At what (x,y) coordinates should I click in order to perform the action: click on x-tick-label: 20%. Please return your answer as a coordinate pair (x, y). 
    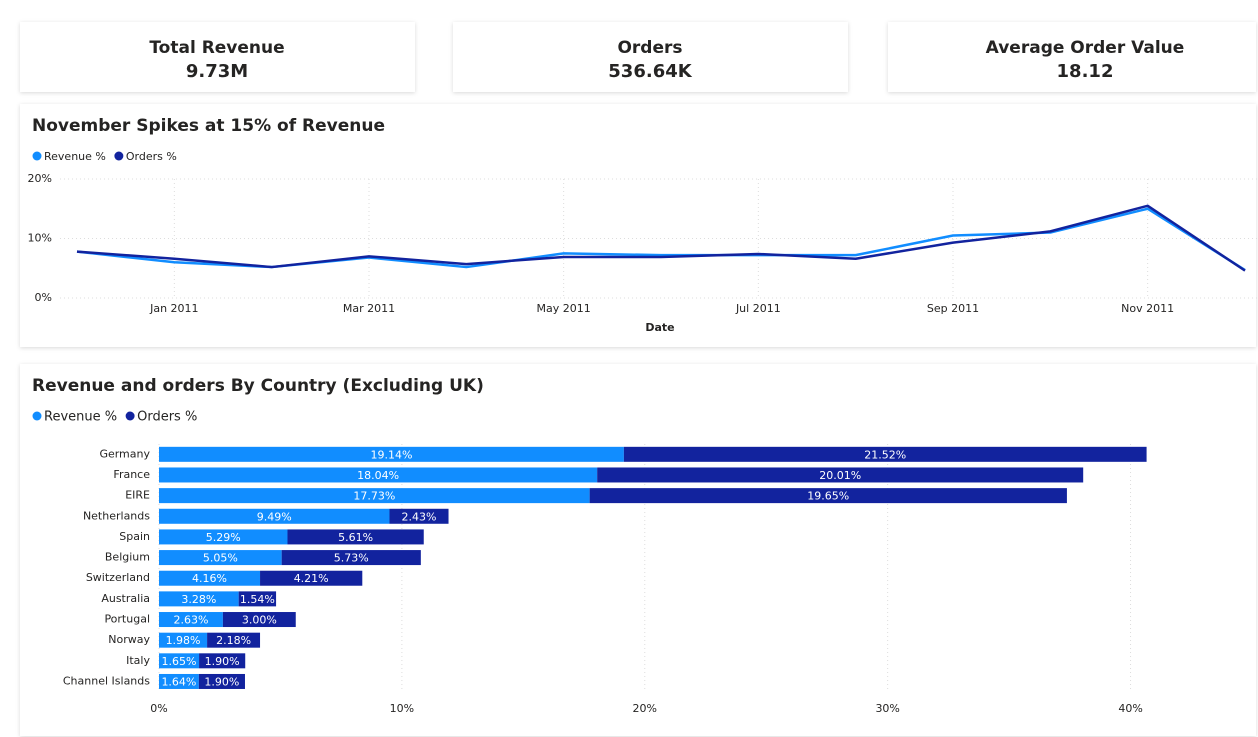
    Looking at the image, I should click on (645, 708).